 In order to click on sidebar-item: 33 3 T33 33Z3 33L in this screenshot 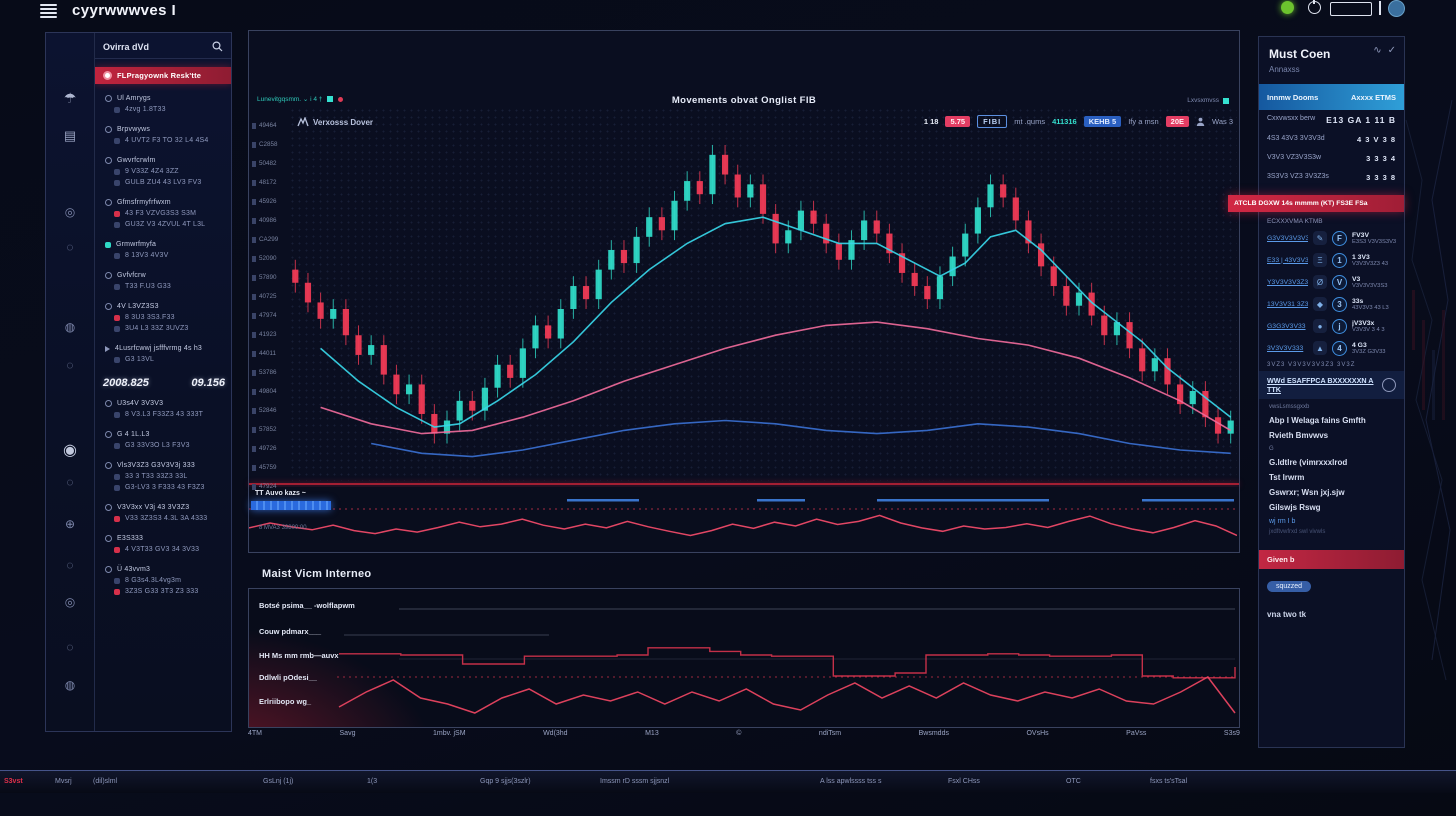, I will do `click(163, 476)`.